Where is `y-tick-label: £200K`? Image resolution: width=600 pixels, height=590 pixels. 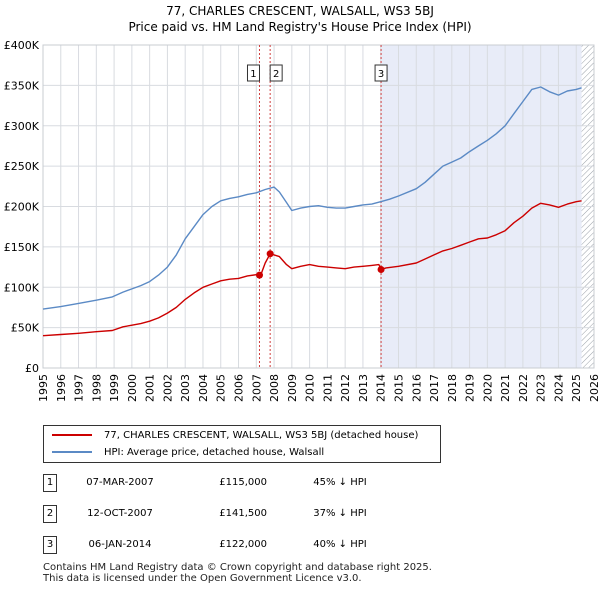
y-tick-label: £200K is located at coordinates (22, 207).